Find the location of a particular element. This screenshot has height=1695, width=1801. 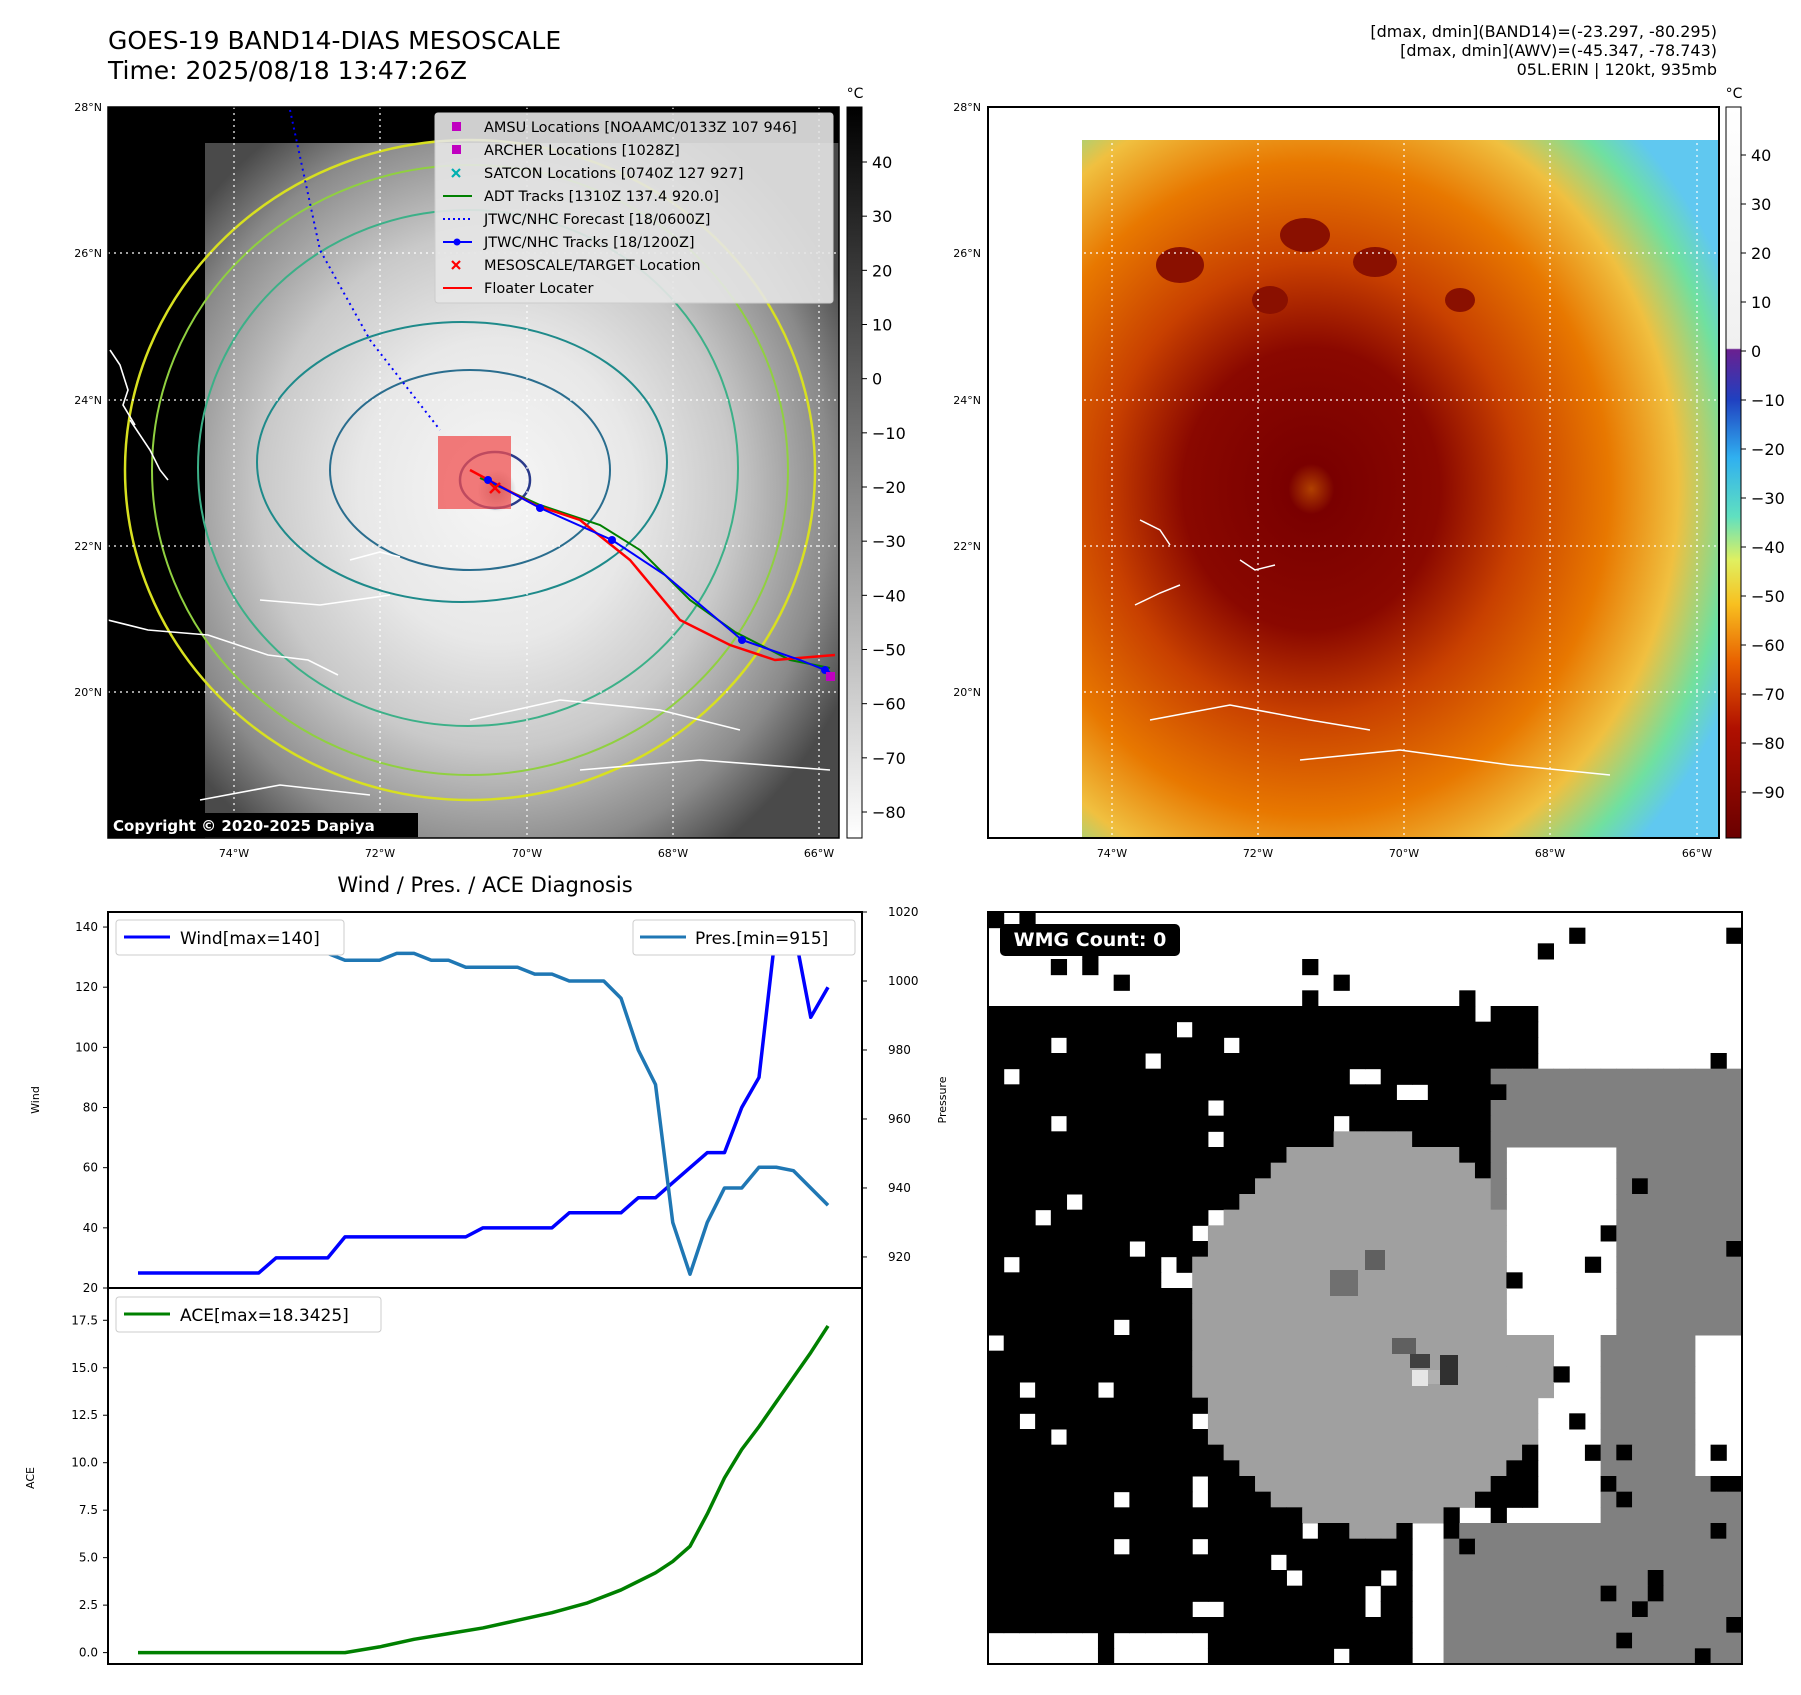

awv-cold-cells is located at coordinates (1315, 266).